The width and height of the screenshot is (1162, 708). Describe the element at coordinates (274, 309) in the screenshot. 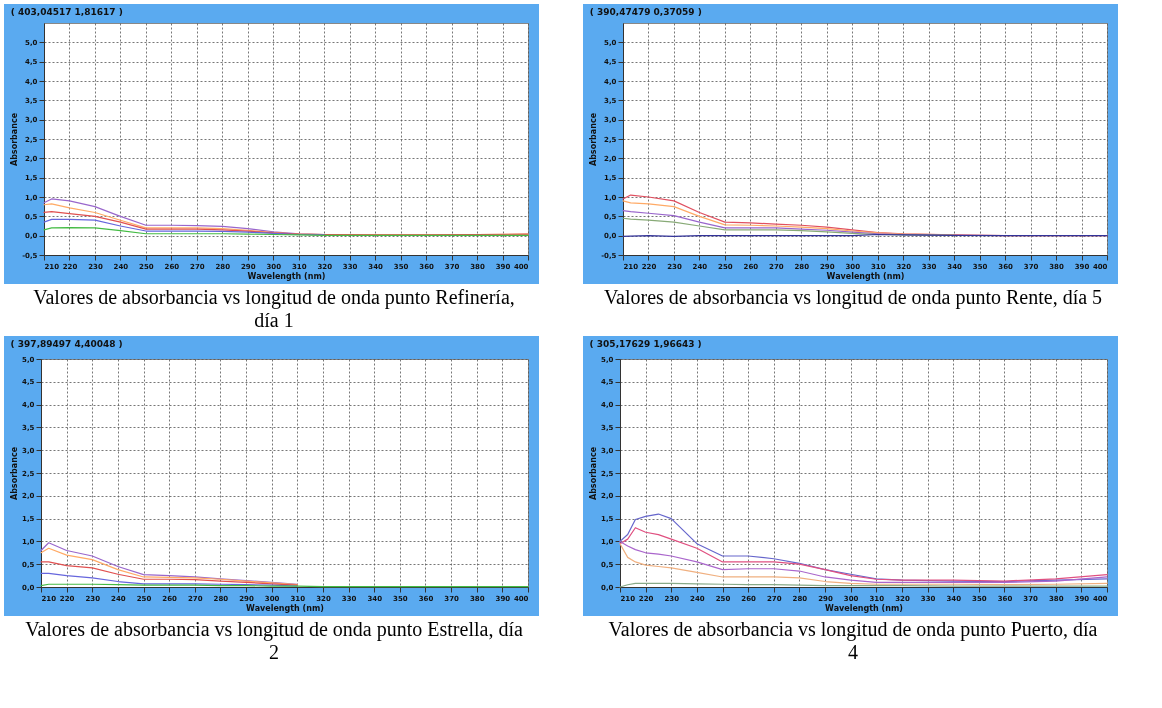

I see `text: Valores de absorbancia vs longitud de onda punto Refinería, día 1` at that location.